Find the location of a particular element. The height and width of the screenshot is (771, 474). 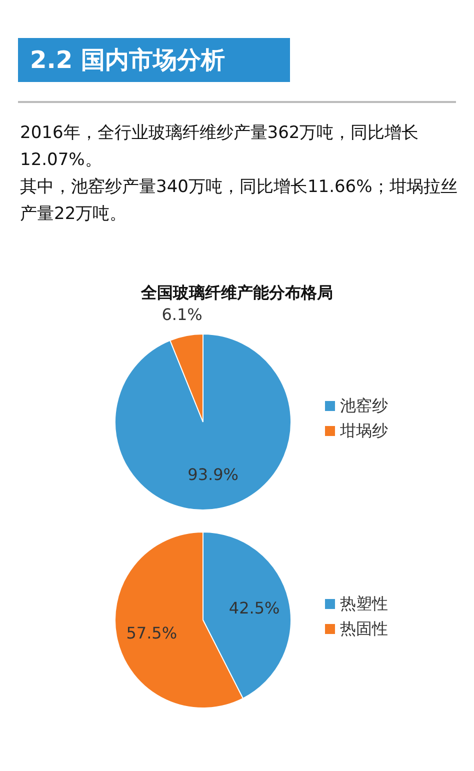

pie-slice is located at coordinates (203, 422).